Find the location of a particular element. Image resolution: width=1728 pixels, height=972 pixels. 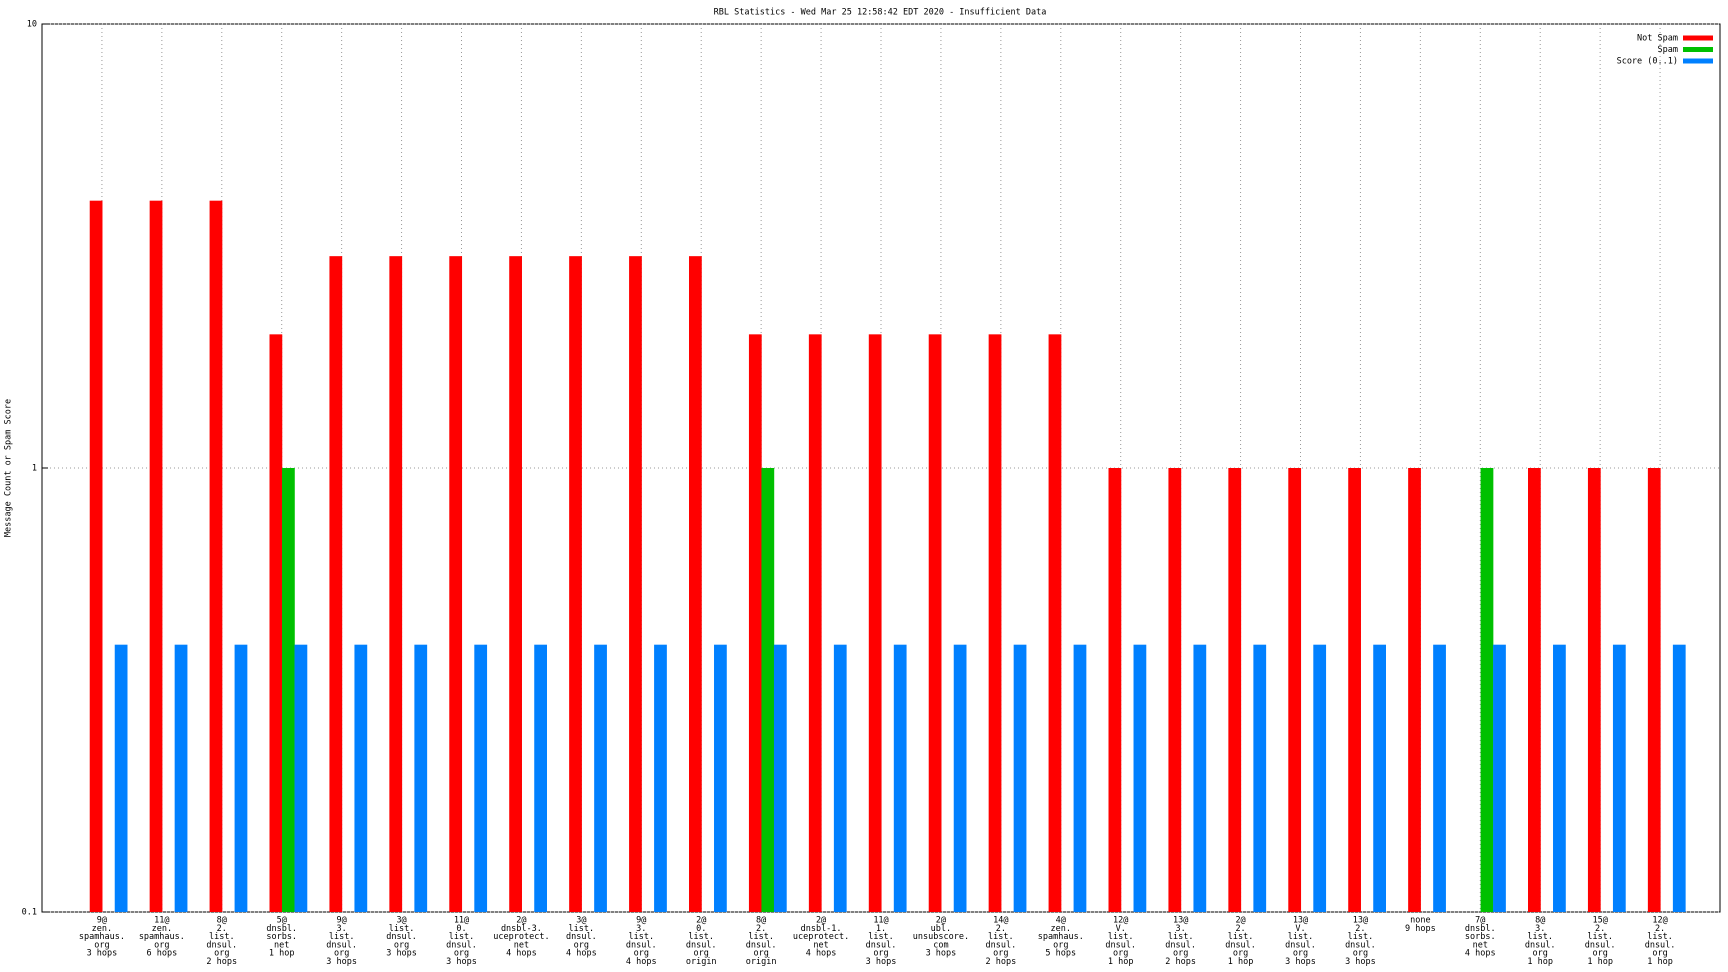

x-tick-label: 1. is located at coordinates (881, 929).